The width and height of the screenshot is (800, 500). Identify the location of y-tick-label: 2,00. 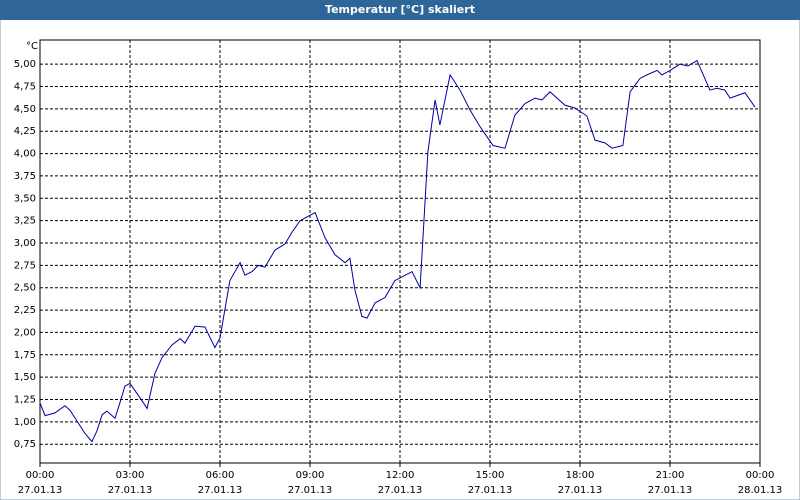
(25, 332).